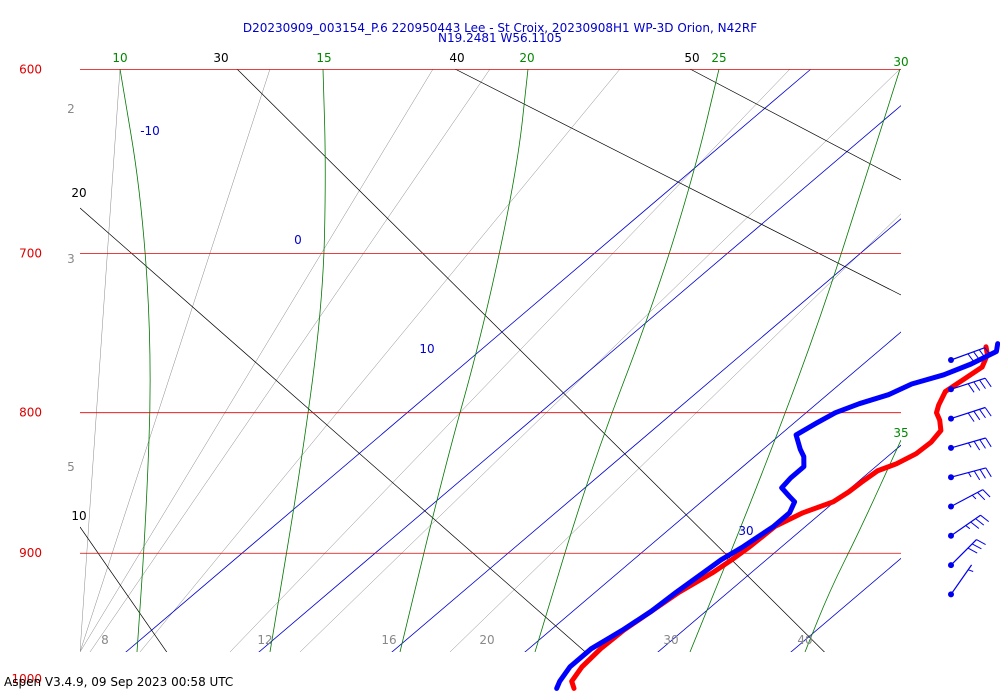  What do you see at coordinates (718, 58) in the screenshot?
I see `moist-adiabat-label: 25` at bounding box center [718, 58].